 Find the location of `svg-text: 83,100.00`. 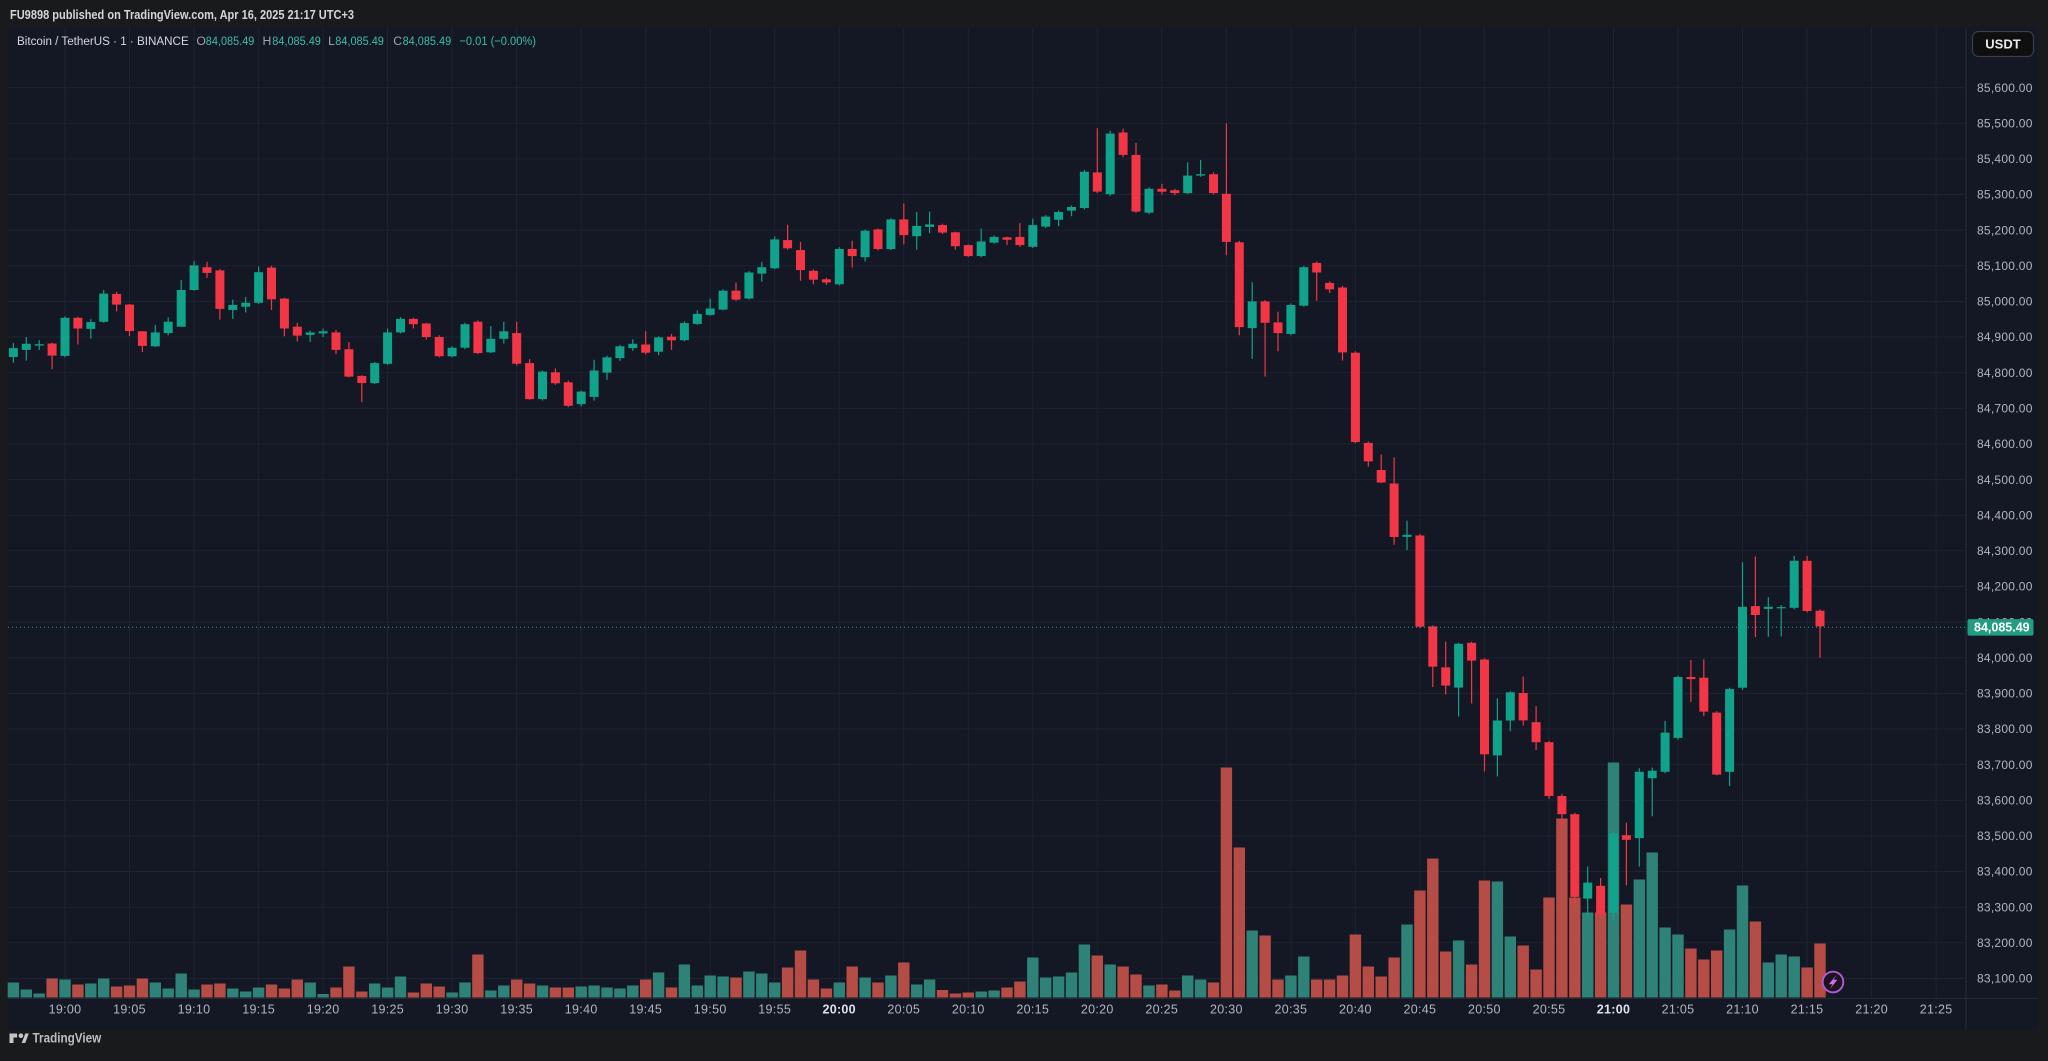

svg-text: 83,100.00 is located at coordinates (2005, 979).